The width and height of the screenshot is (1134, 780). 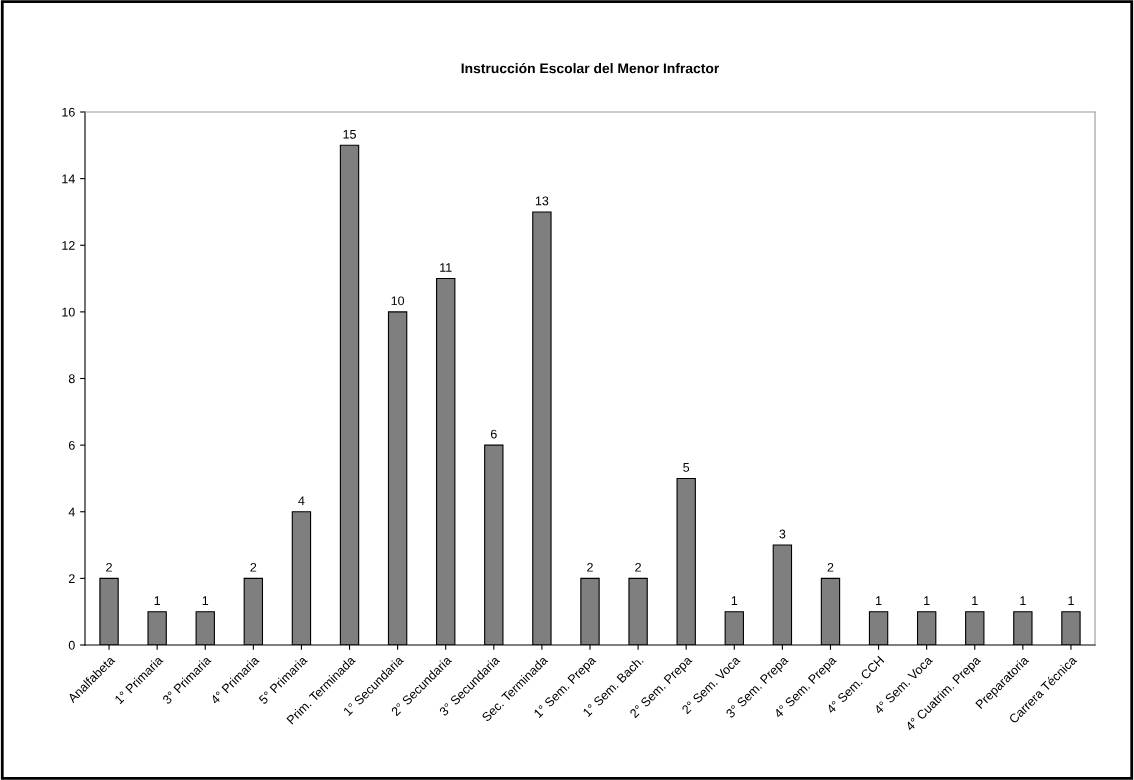 What do you see at coordinates (398, 301) in the screenshot?
I see `data-label: 10` at bounding box center [398, 301].